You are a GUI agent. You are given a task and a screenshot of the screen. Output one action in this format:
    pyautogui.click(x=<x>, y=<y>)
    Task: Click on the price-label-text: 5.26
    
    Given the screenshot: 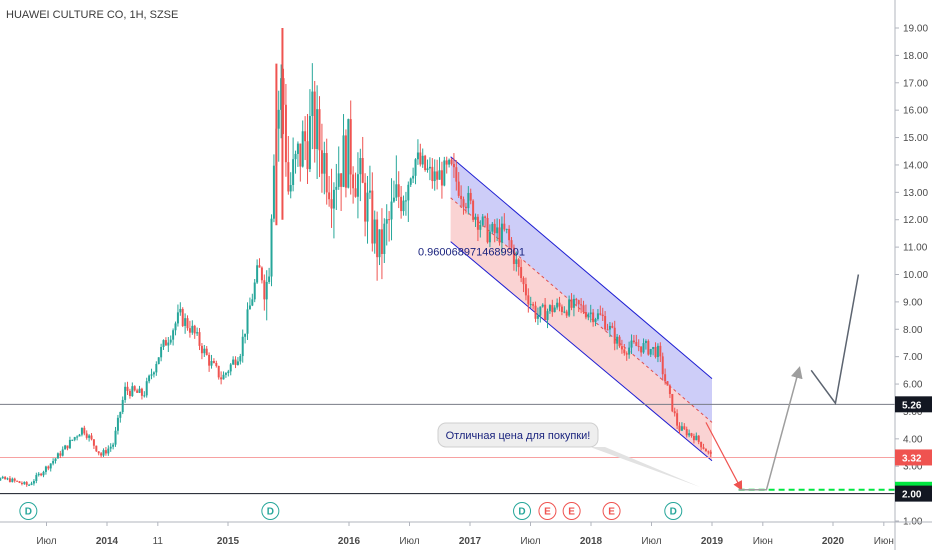 What is the action you would take?
    pyautogui.click(x=912, y=405)
    